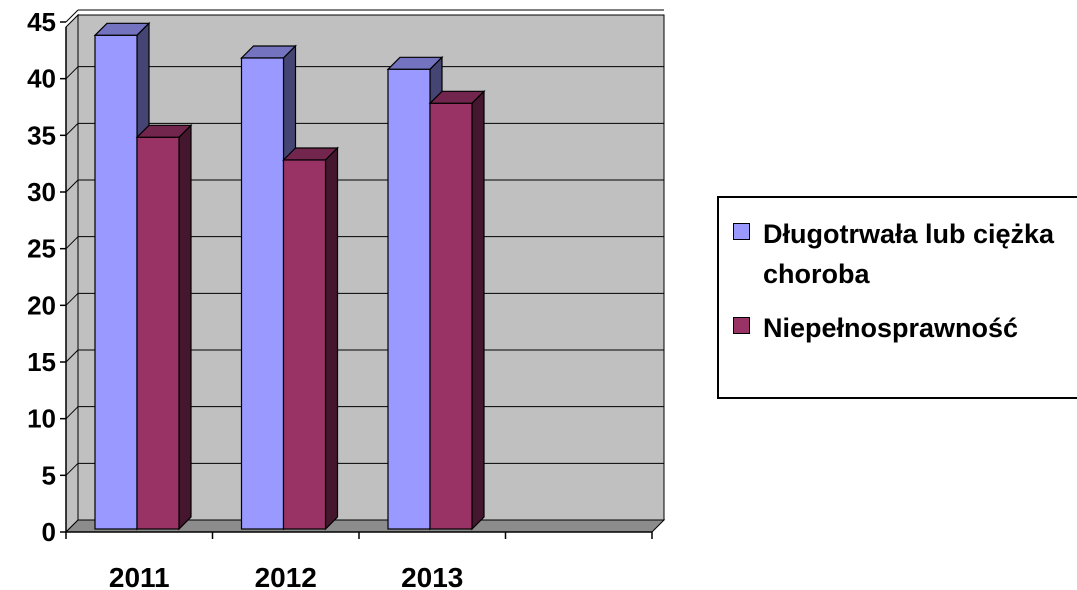 This screenshot has width=1077, height=590. What do you see at coordinates (49, 475) in the screenshot?
I see `y-tick-label: 5` at bounding box center [49, 475].